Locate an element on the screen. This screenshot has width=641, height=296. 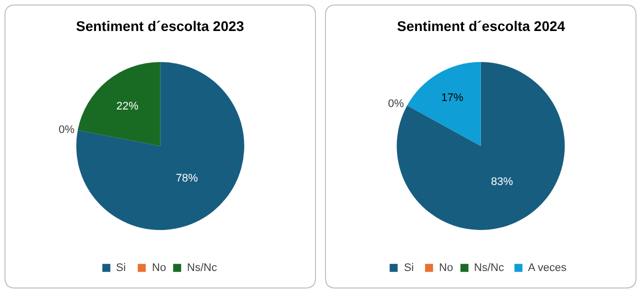
data-label: 17% is located at coordinates (452, 98).